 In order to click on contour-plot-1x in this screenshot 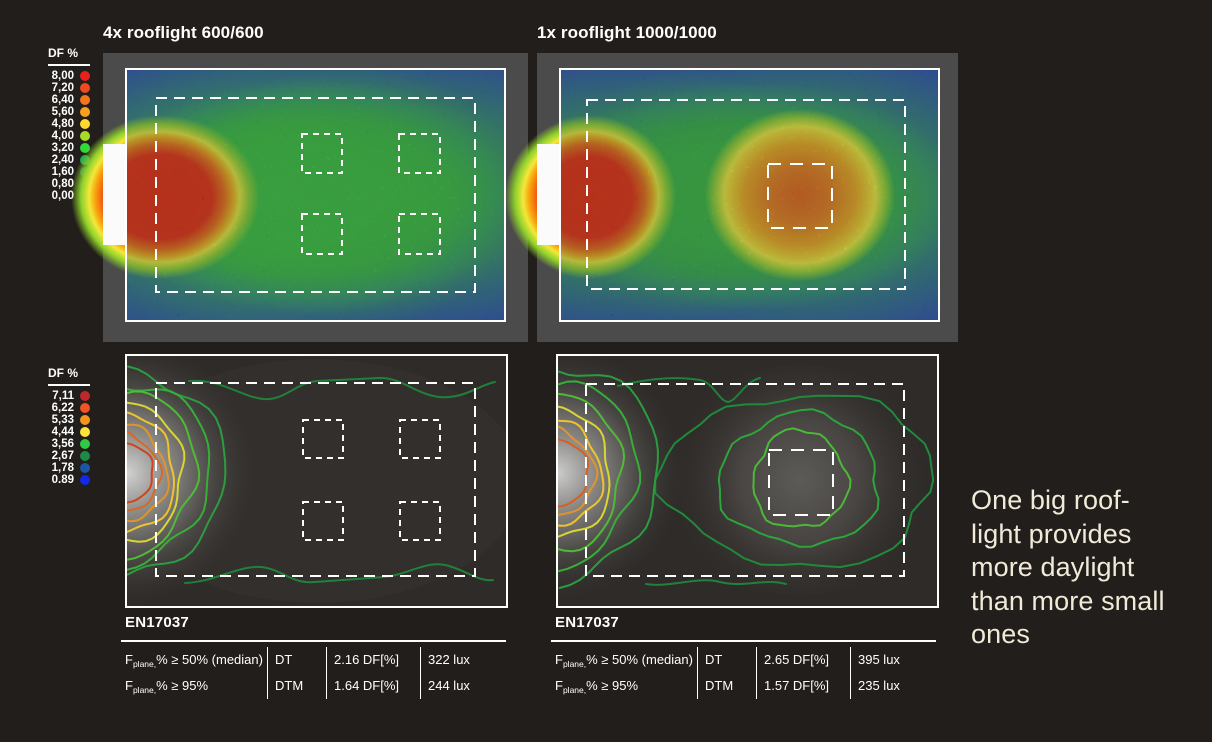, I will do `click(747, 480)`.